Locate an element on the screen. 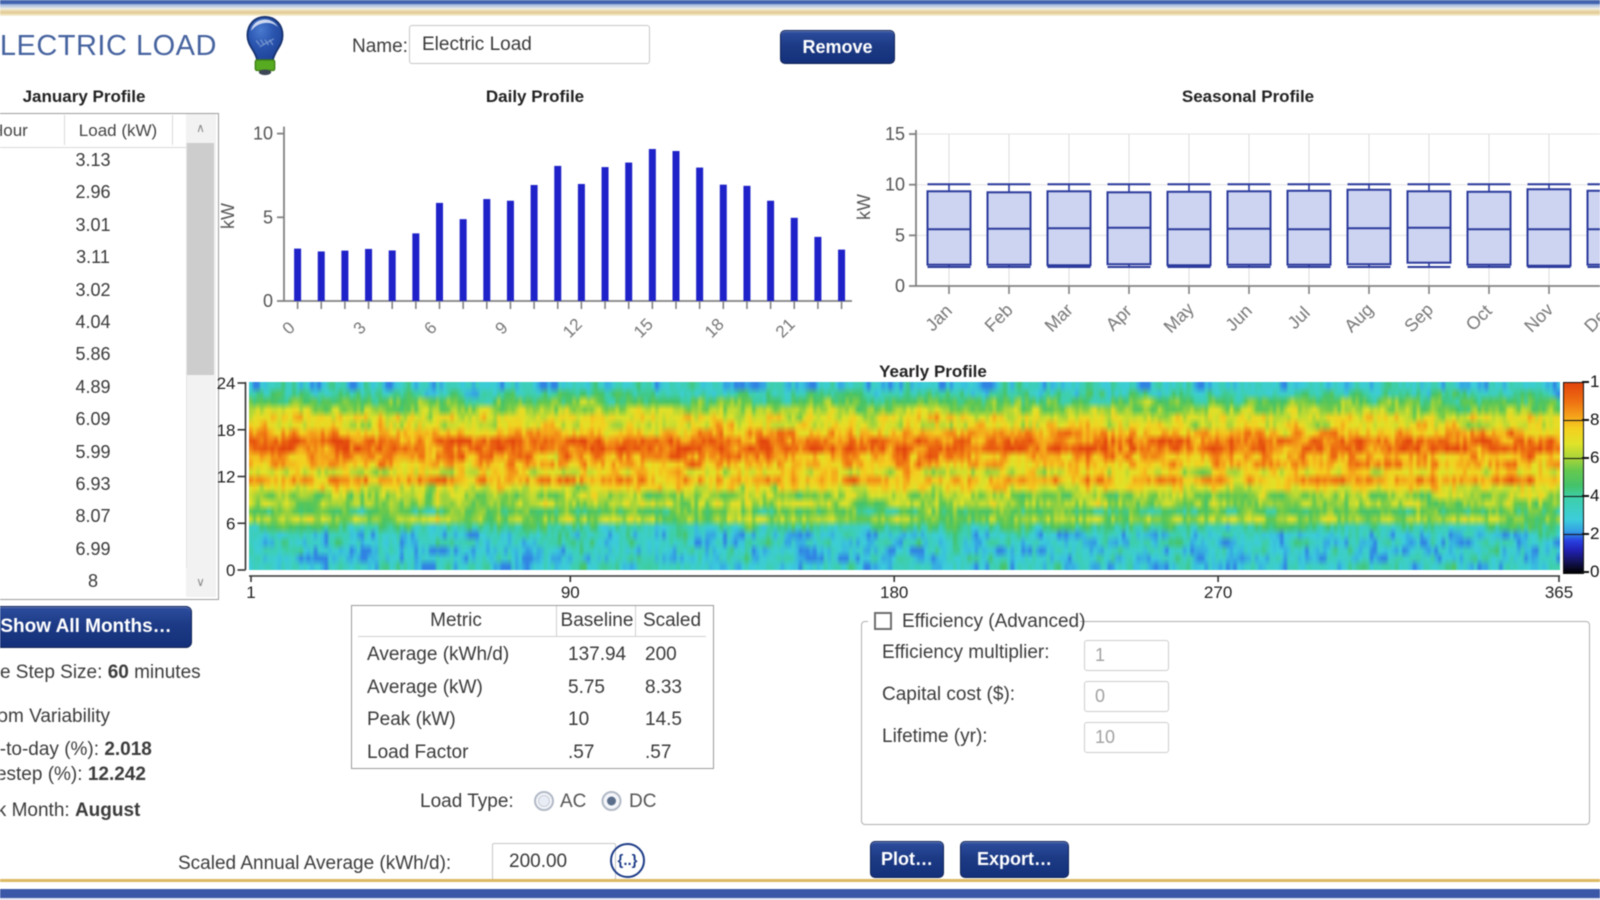 The width and height of the screenshot is (1600, 900). svg-text: 1 is located at coordinates (250, 591).